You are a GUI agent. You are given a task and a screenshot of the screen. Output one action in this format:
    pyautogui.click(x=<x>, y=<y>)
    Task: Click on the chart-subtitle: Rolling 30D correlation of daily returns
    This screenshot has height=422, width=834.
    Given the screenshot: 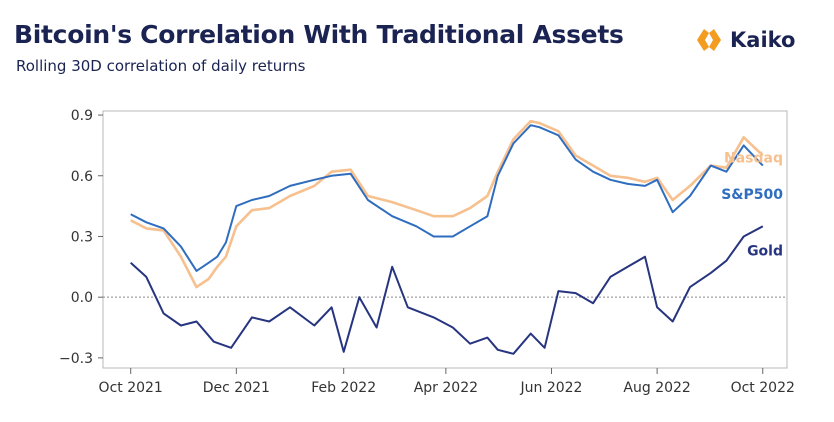 What is the action you would take?
    pyautogui.click(x=161, y=66)
    